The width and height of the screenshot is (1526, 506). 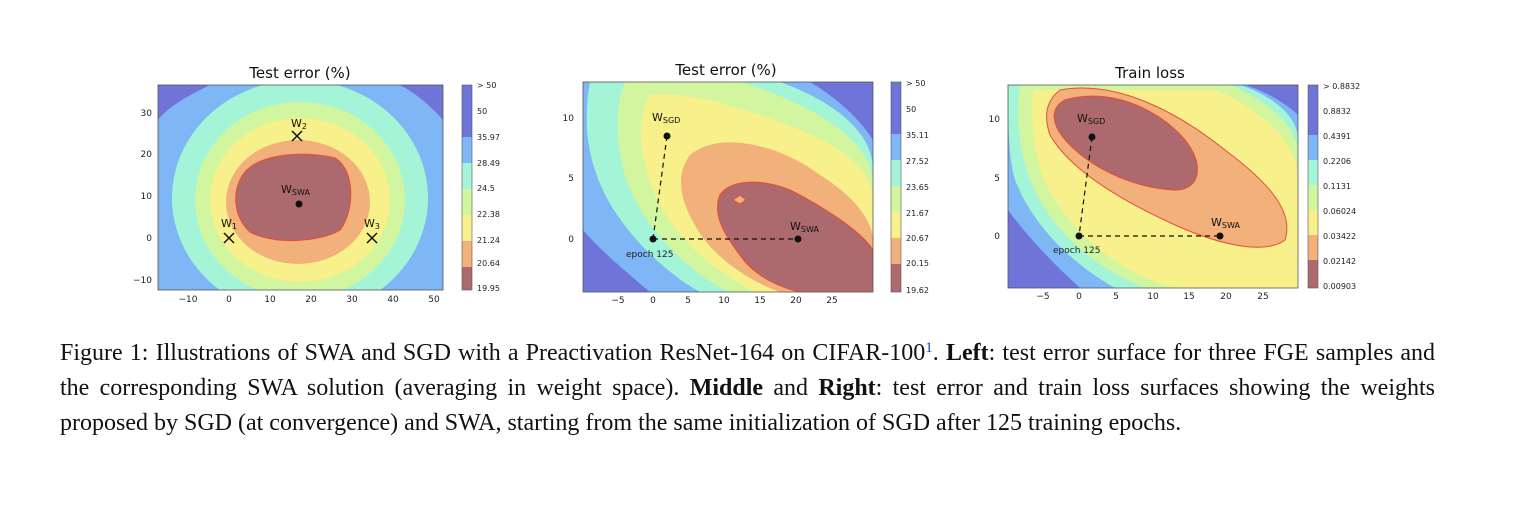 What do you see at coordinates (1149, 73) in the screenshot?
I see `panel-title: Train loss` at bounding box center [1149, 73].